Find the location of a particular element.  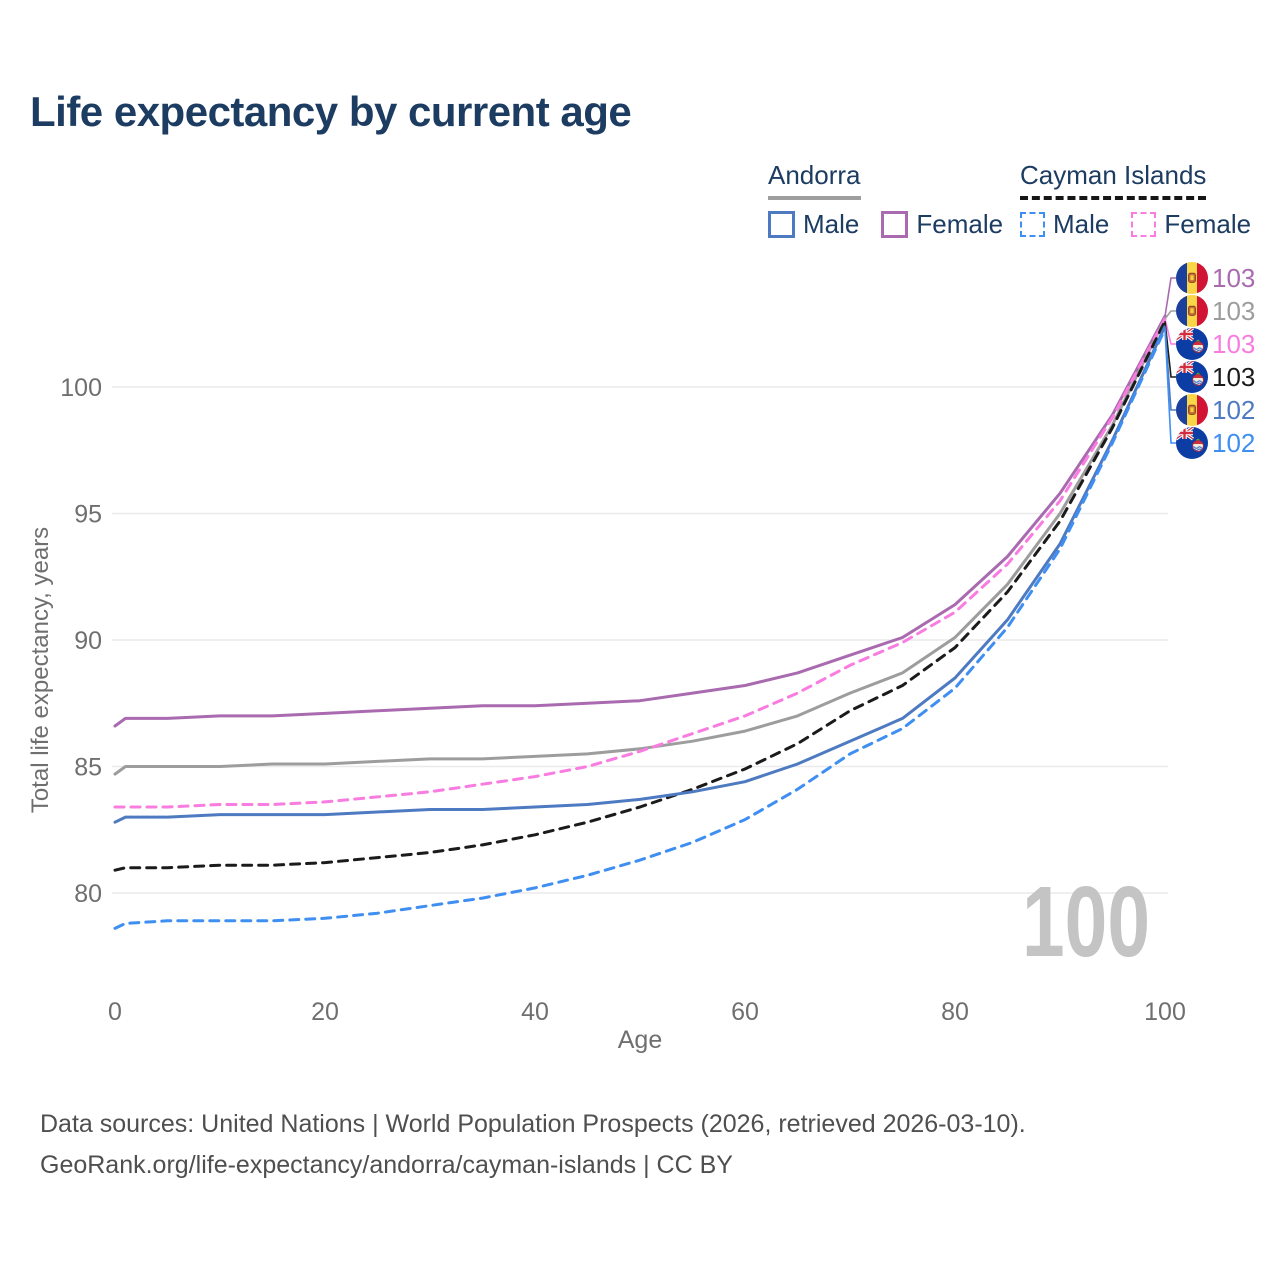

legend-label-cayman-female: Female is located at coordinates (1208, 224).